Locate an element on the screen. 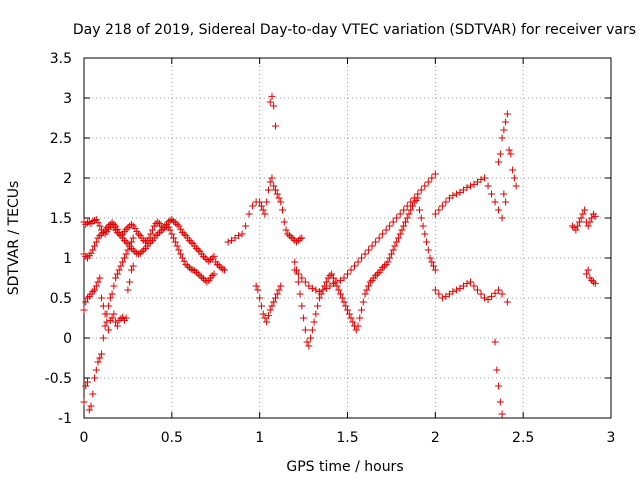 The height and width of the screenshot is (480, 640). y-tick-label: 3 is located at coordinates (67, 99).